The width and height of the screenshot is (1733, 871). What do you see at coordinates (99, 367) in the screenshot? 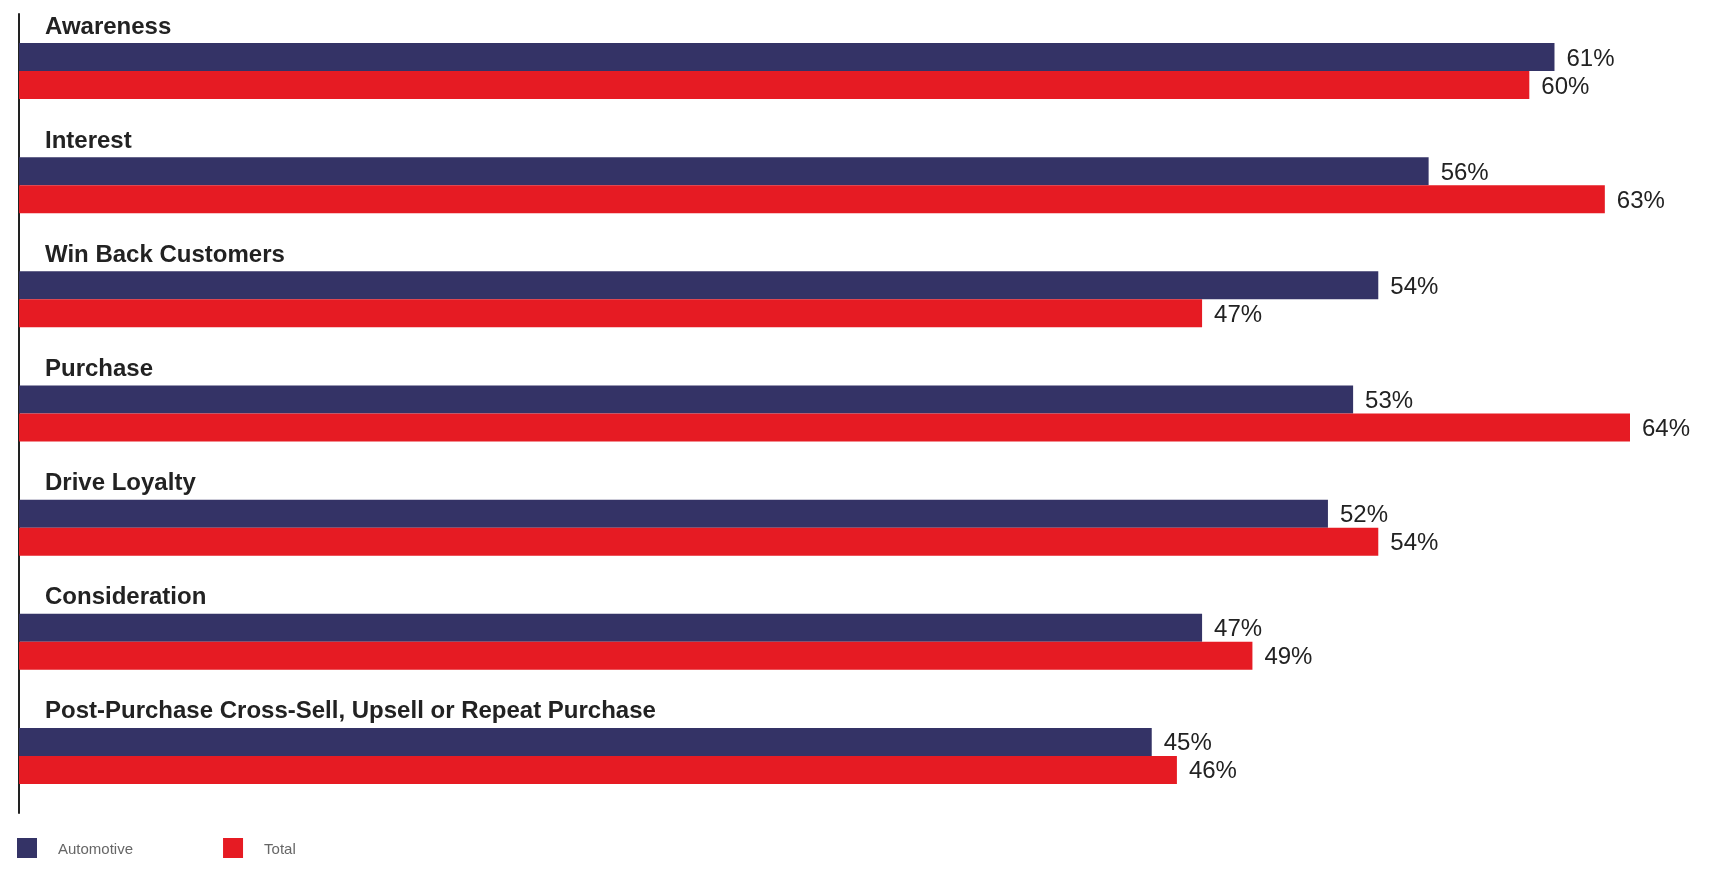
I see `y-tick-label: Purchase` at bounding box center [99, 367].